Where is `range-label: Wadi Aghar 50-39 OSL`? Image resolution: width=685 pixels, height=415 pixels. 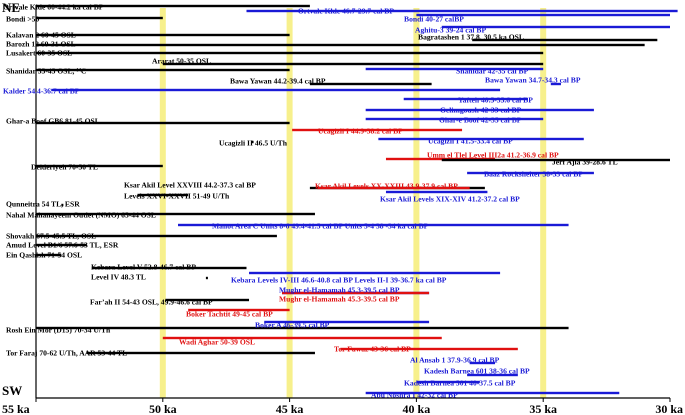
range-label: Wadi Aghar 50-39 OSL is located at coordinates (217, 342).